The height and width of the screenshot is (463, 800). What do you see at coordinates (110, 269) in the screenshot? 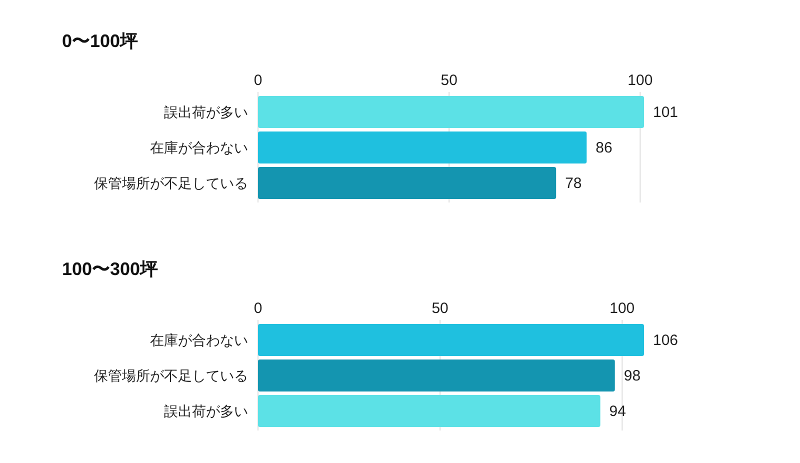
I see `text: 100〜300坪` at bounding box center [110, 269].